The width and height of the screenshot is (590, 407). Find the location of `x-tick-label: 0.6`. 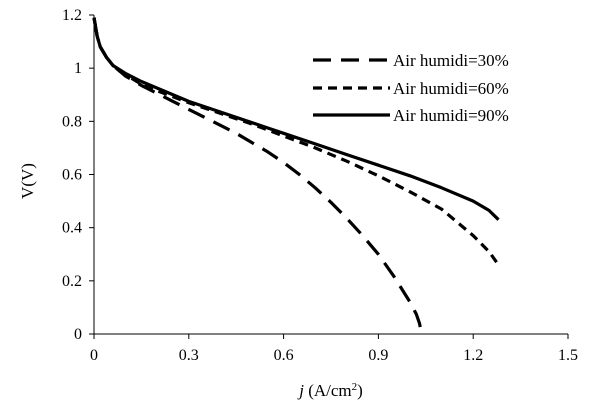

x-tick-label: 0.6 is located at coordinates (284, 355).